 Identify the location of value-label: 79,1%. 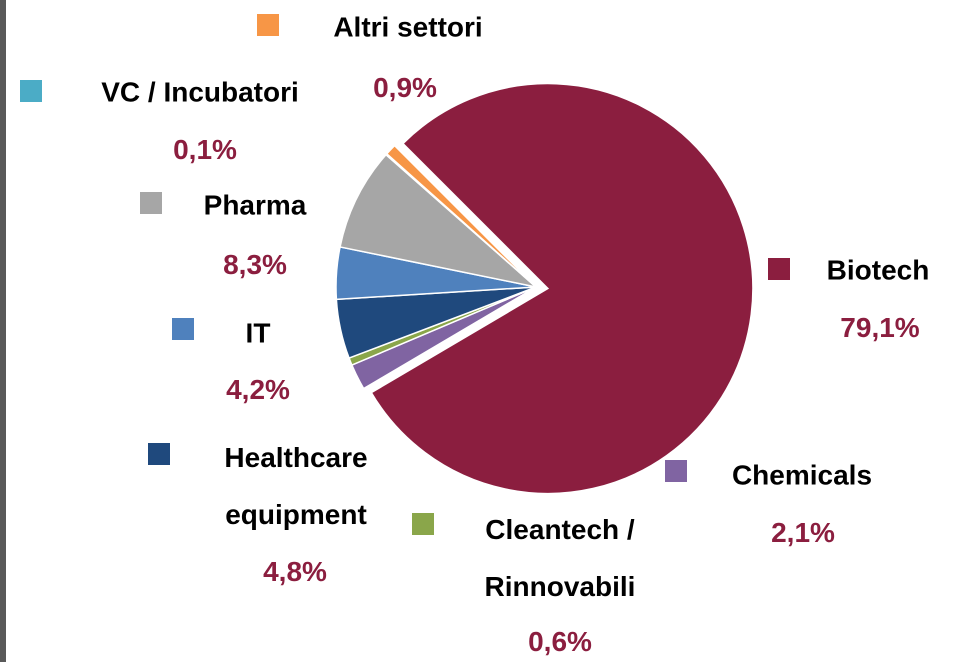
(880, 327).